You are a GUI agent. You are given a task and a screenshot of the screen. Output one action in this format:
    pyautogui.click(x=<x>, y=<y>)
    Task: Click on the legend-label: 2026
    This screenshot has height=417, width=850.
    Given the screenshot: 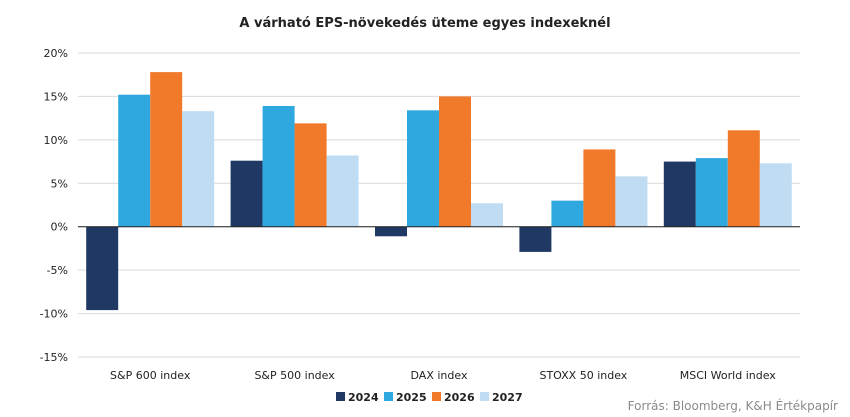 What is the action you would take?
    pyautogui.click(x=459, y=397)
    